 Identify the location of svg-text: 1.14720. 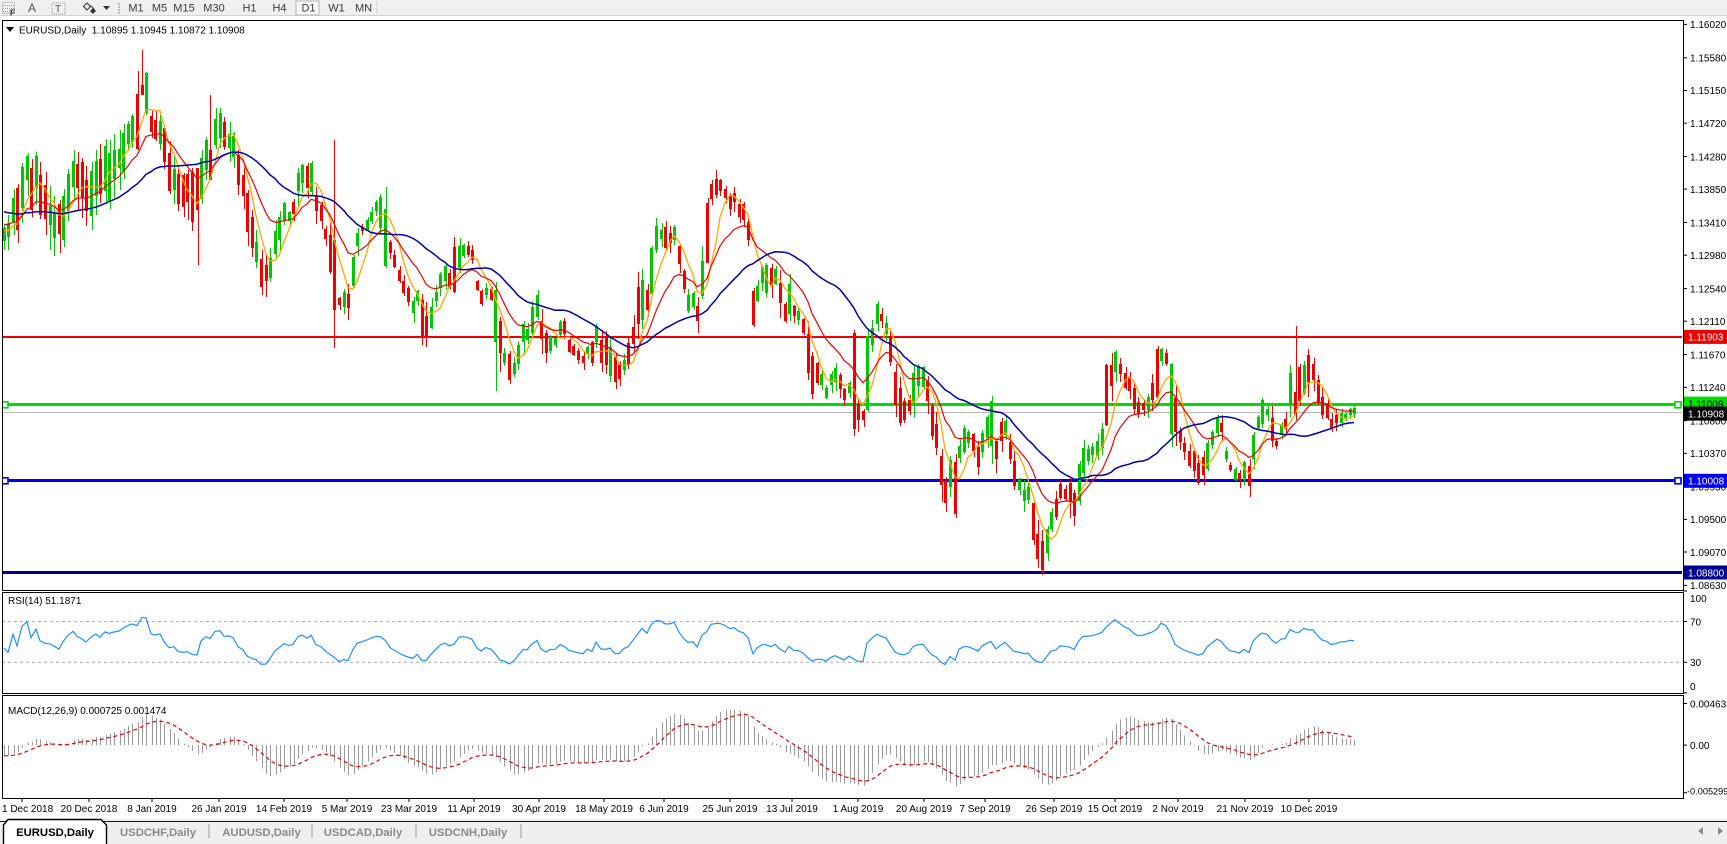
(1708, 124).